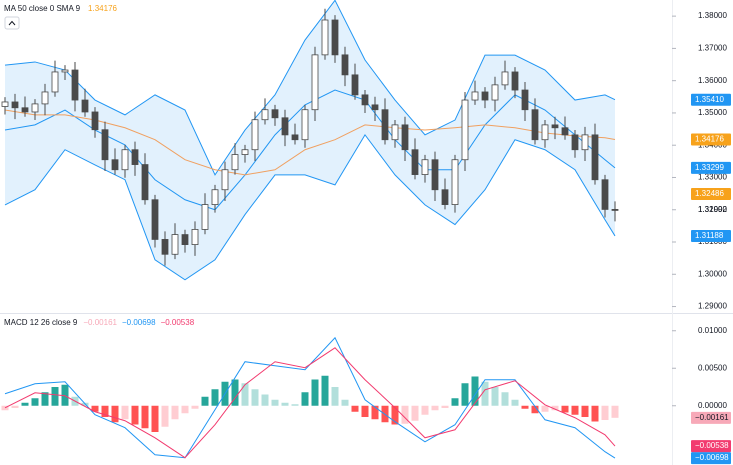 Image resolution: width=733 pixels, height=465 pixels. What do you see at coordinates (712, 330) in the screenshot?
I see `y-tick-label: 0.01000` at bounding box center [712, 330].